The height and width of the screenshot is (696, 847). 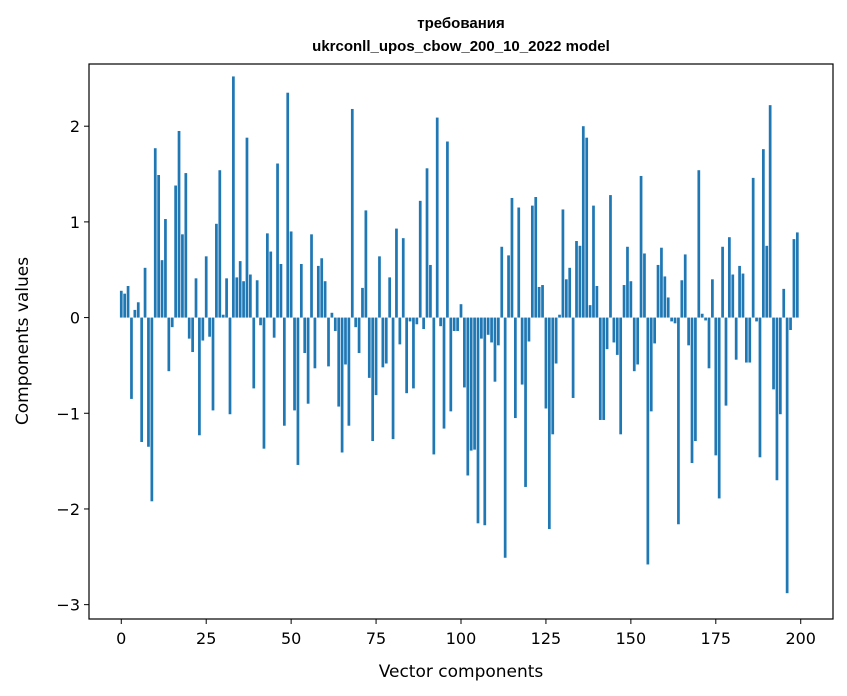 I want to click on y-tick-label: 1, so click(x=75, y=222).